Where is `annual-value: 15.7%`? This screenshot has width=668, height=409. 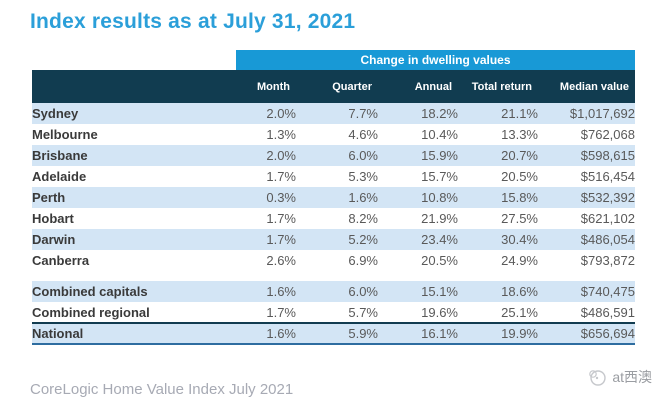
annual-value: 15.7% is located at coordinates (439, 176).